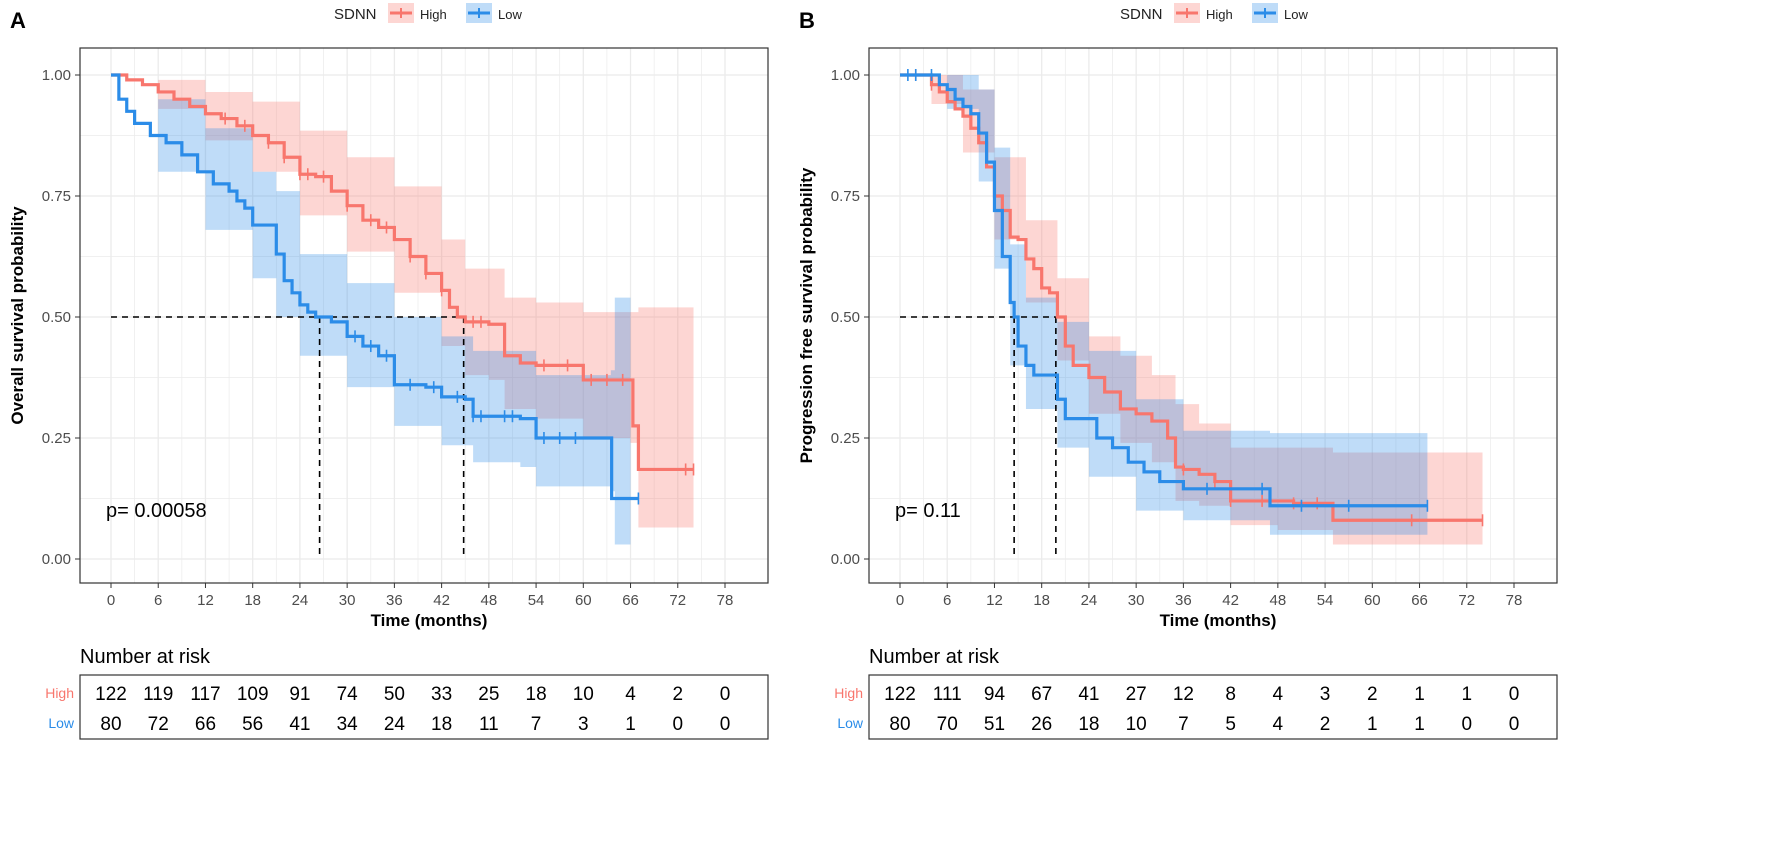 The image size is (1772, 843). I want to click on risk-cell: 50, so click(394, 694).